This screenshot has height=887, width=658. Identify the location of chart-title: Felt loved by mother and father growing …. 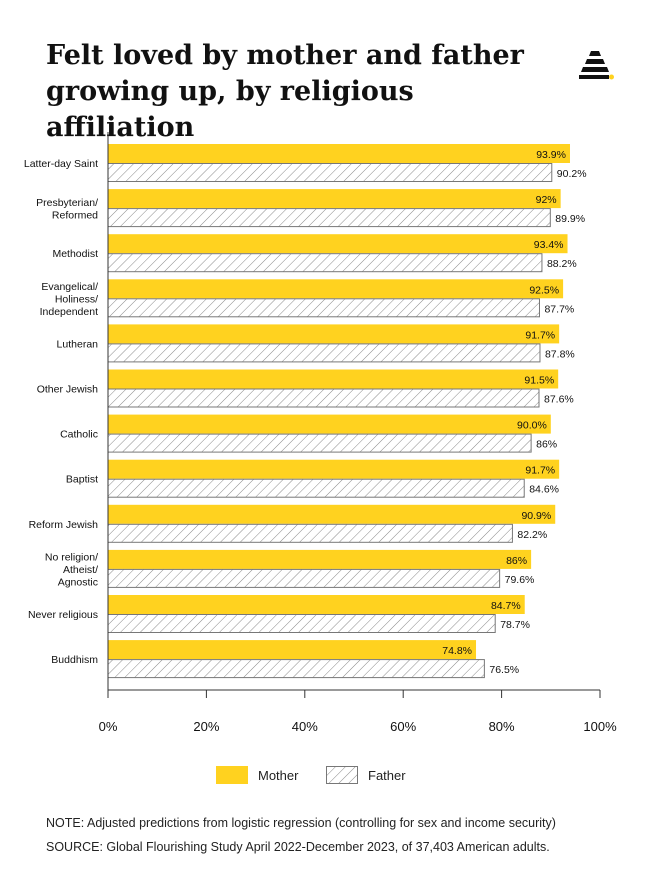
(285, 91).